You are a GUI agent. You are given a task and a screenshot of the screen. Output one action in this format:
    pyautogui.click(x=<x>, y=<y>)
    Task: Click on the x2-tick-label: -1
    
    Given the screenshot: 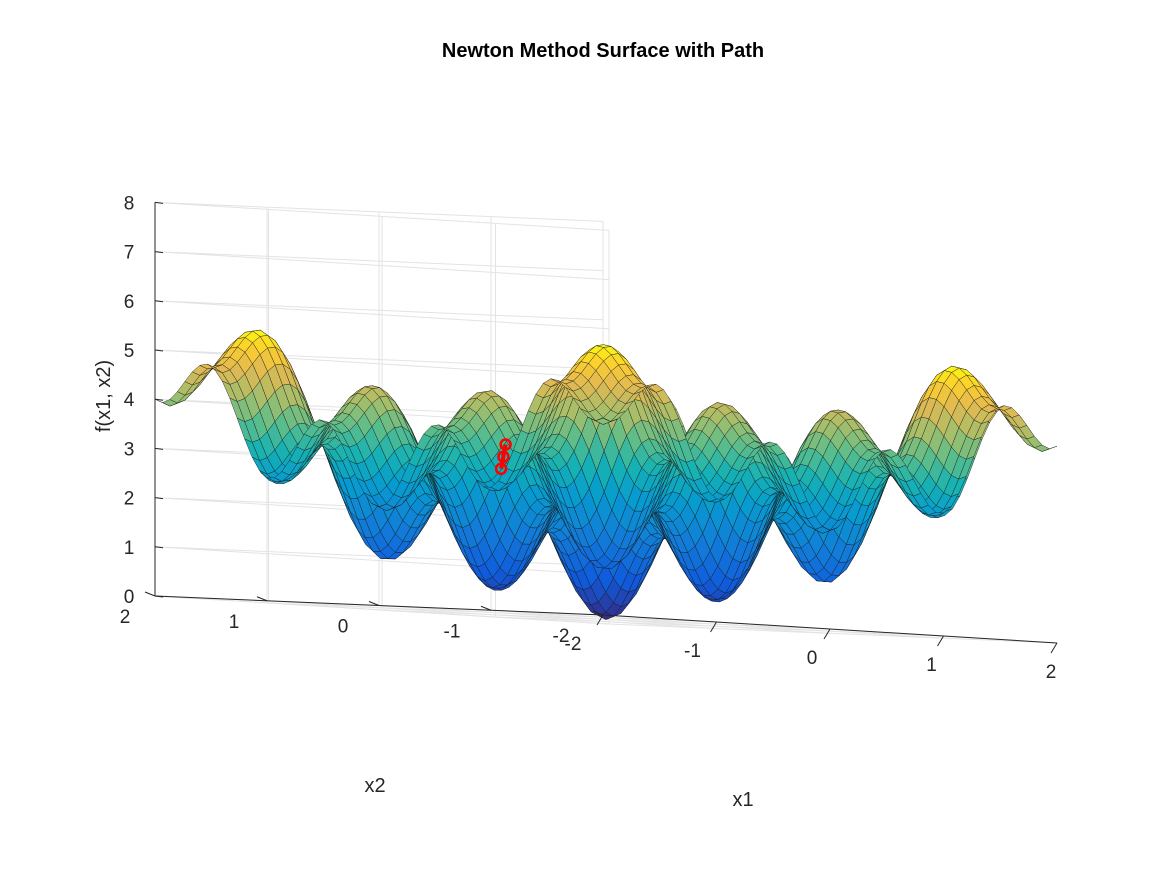 What is the action you would take?
    pyautogui.click(x=452, y=631)
    